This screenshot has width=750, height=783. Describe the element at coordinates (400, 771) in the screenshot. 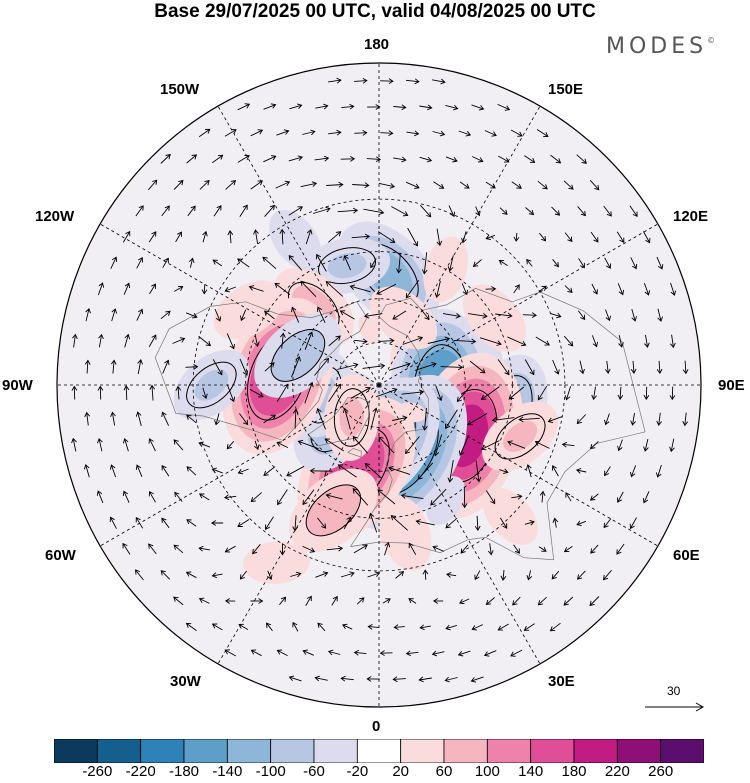

I see `colorbar-tick-label: 20` at that location.